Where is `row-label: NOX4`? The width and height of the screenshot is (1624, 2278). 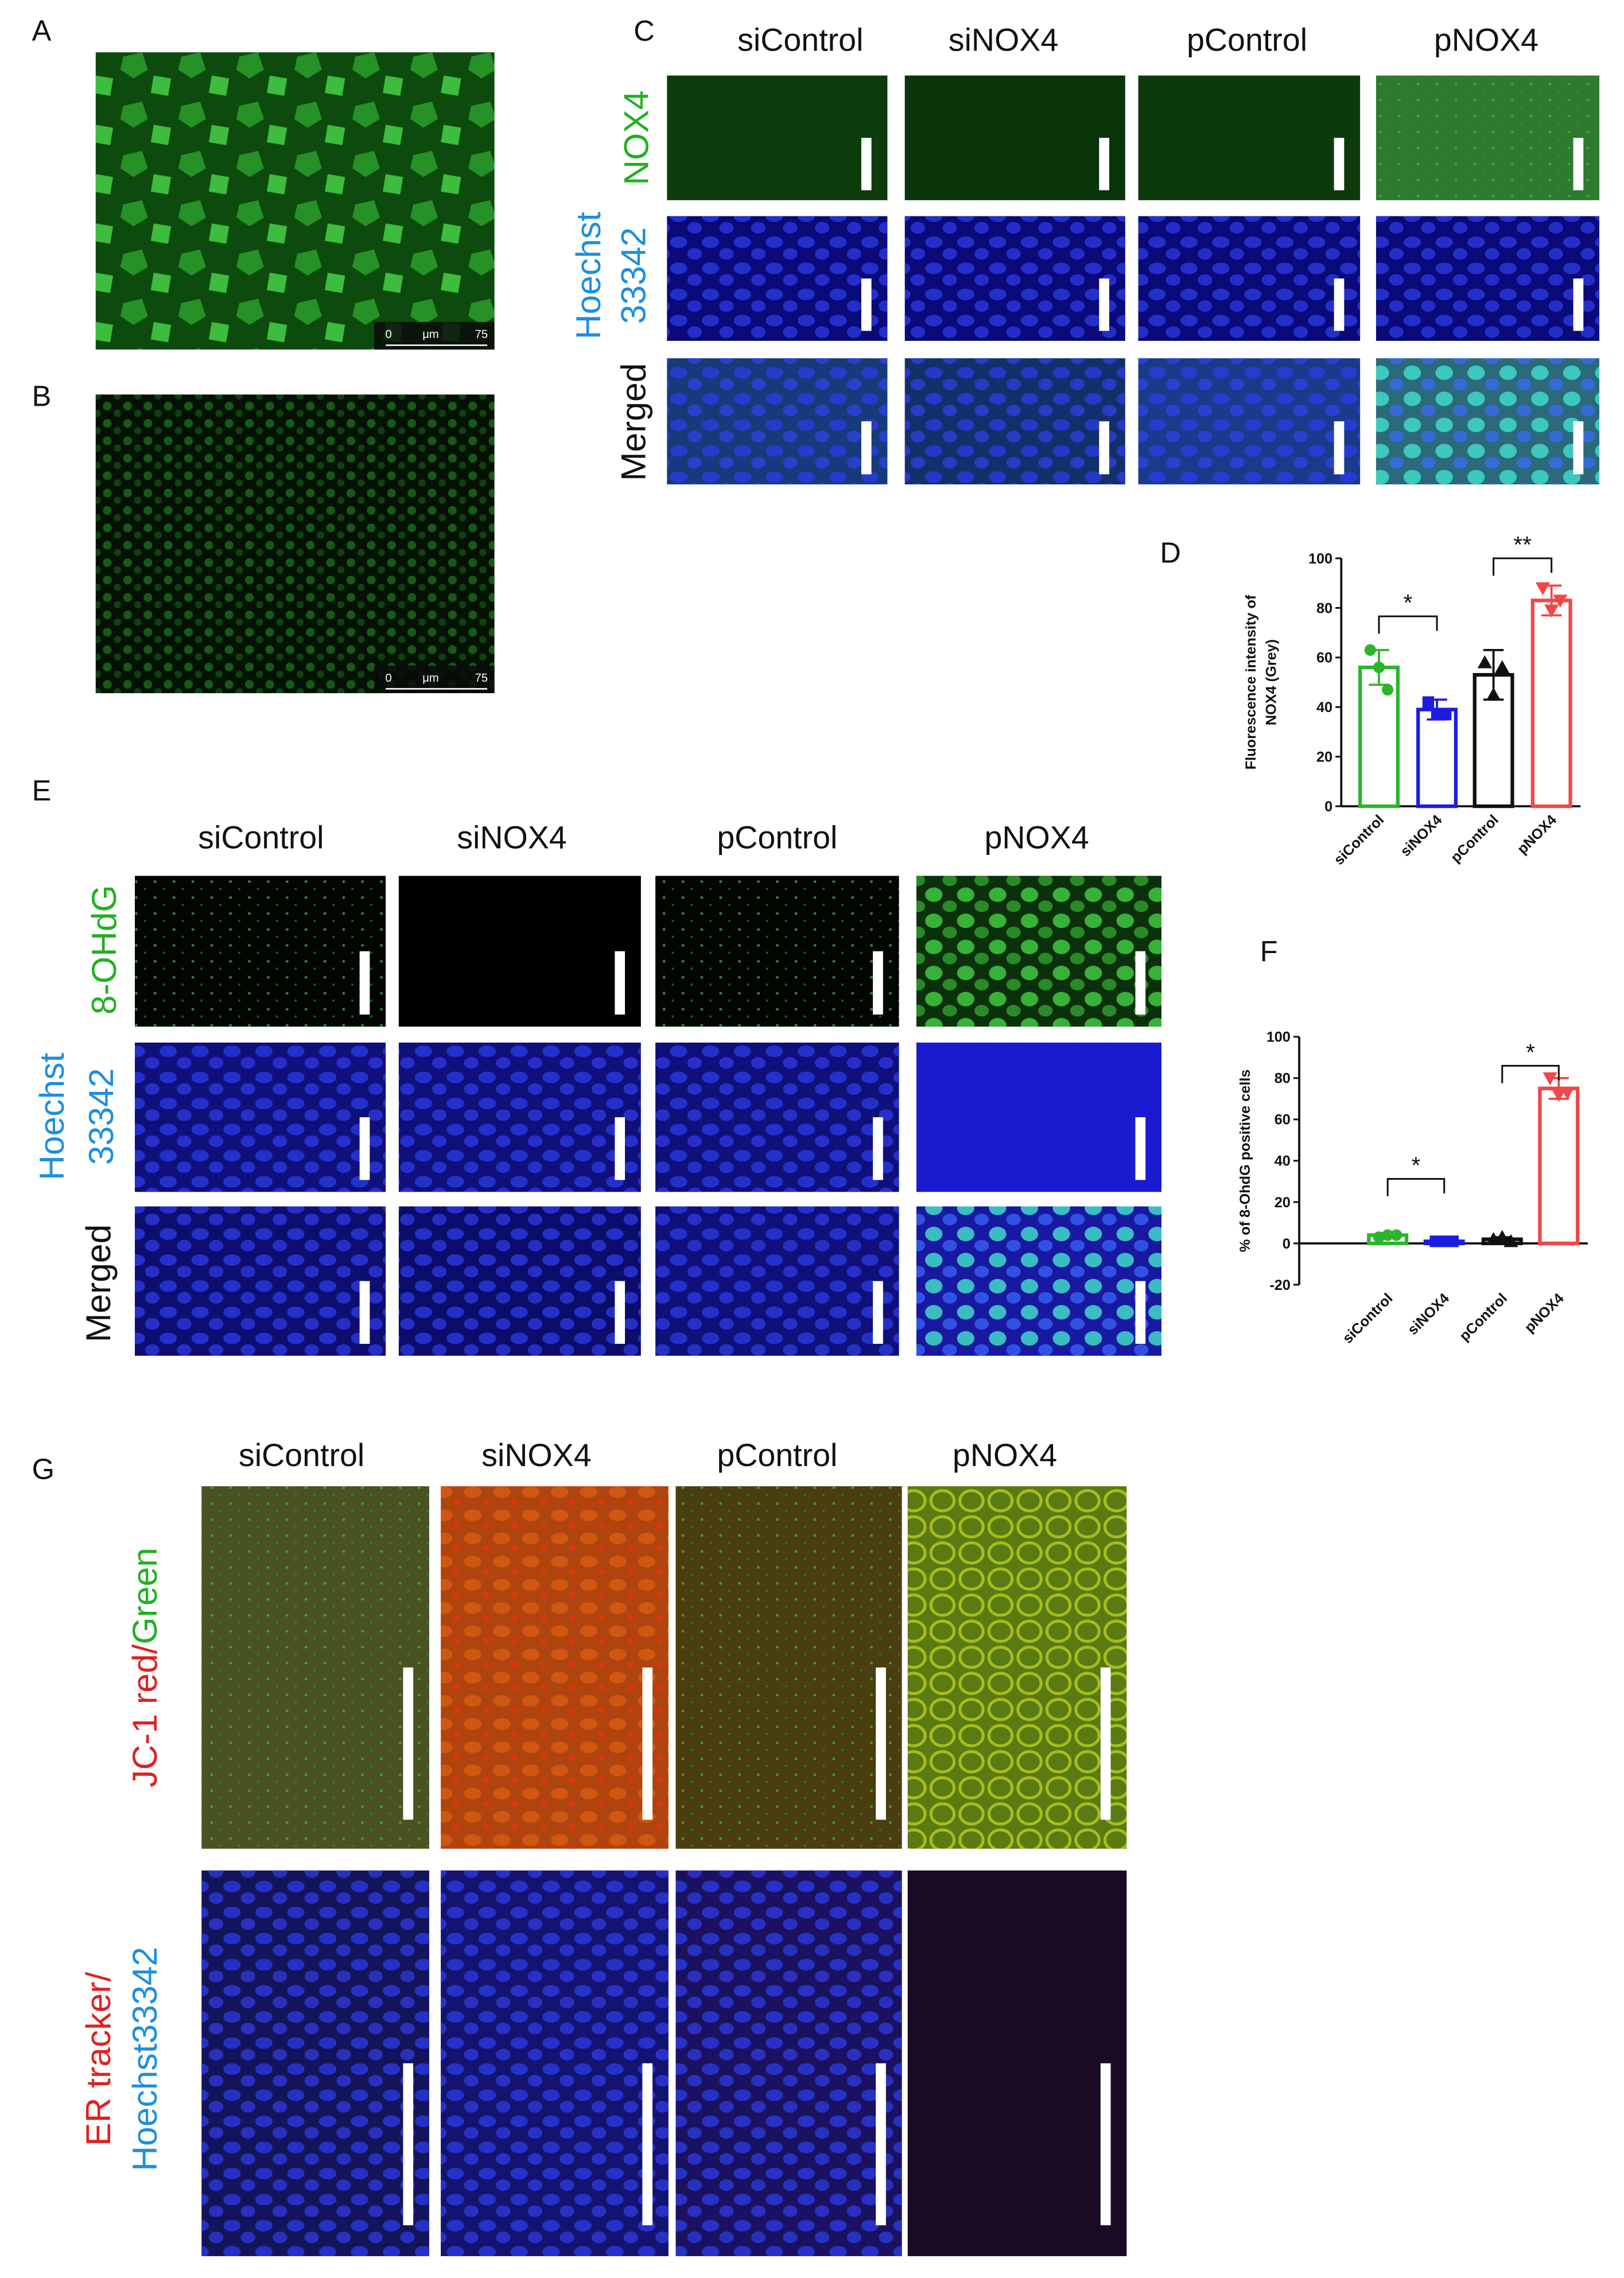 row-label: NOX4 is located at coordinates (635, 138).